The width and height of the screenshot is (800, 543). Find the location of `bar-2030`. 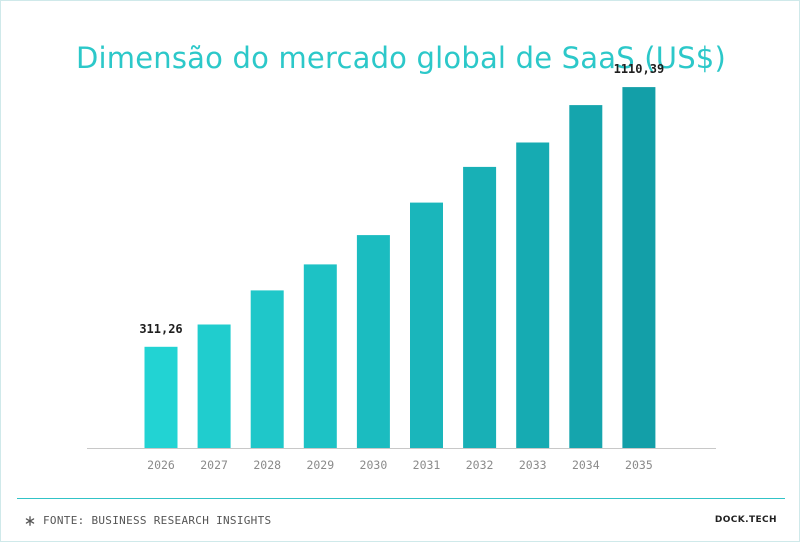

bar-2030 is located at coordinates (373, 341).